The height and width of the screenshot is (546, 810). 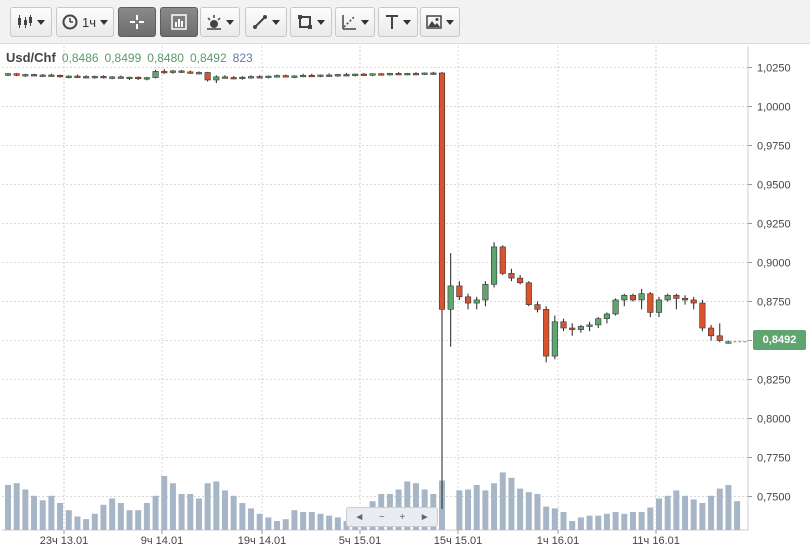 I want to click on x-tick-label: 11ч 16.01, so click(x=656, y=540).